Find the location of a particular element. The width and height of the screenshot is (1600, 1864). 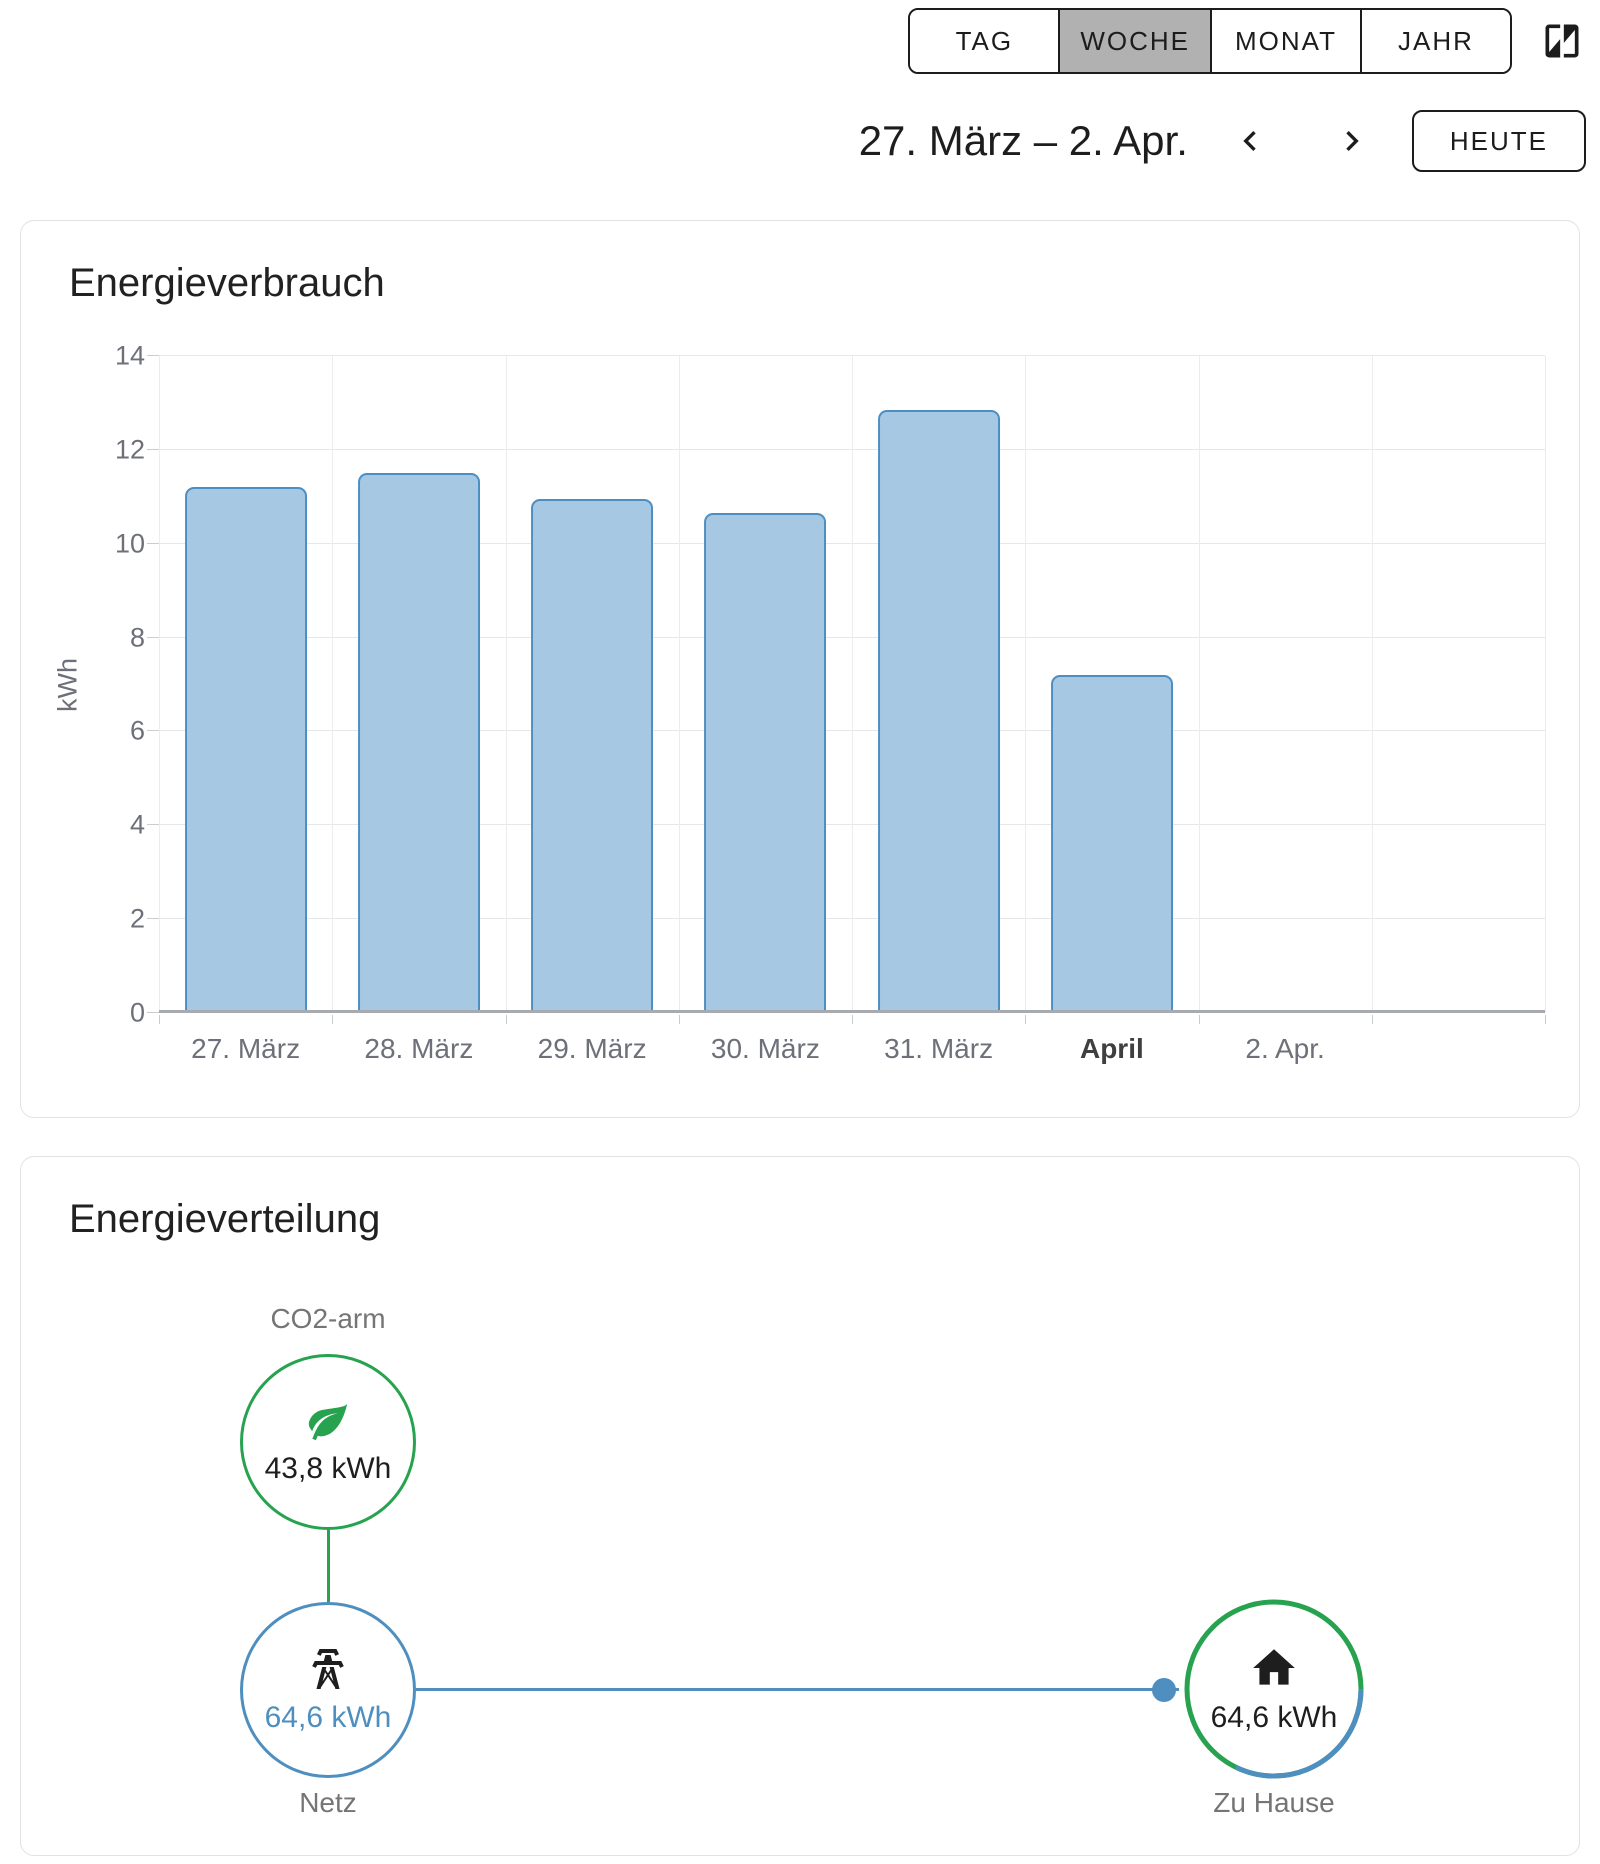

y-axis-tick-label: 0 is located at coordinates (137, 1012).